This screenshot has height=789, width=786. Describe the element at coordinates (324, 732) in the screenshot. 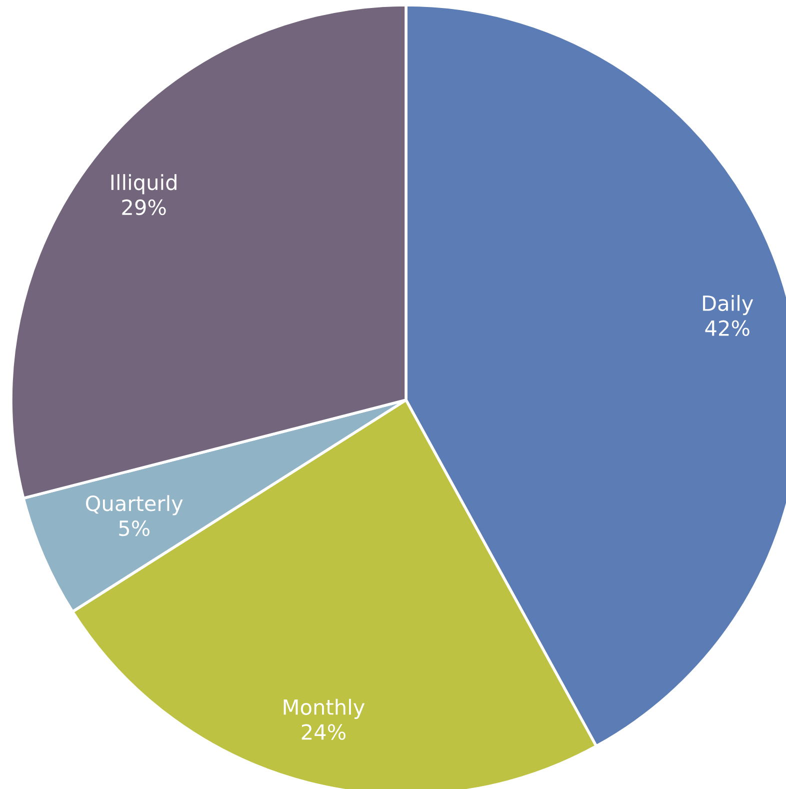

I see `data-label: 24%` at that location.